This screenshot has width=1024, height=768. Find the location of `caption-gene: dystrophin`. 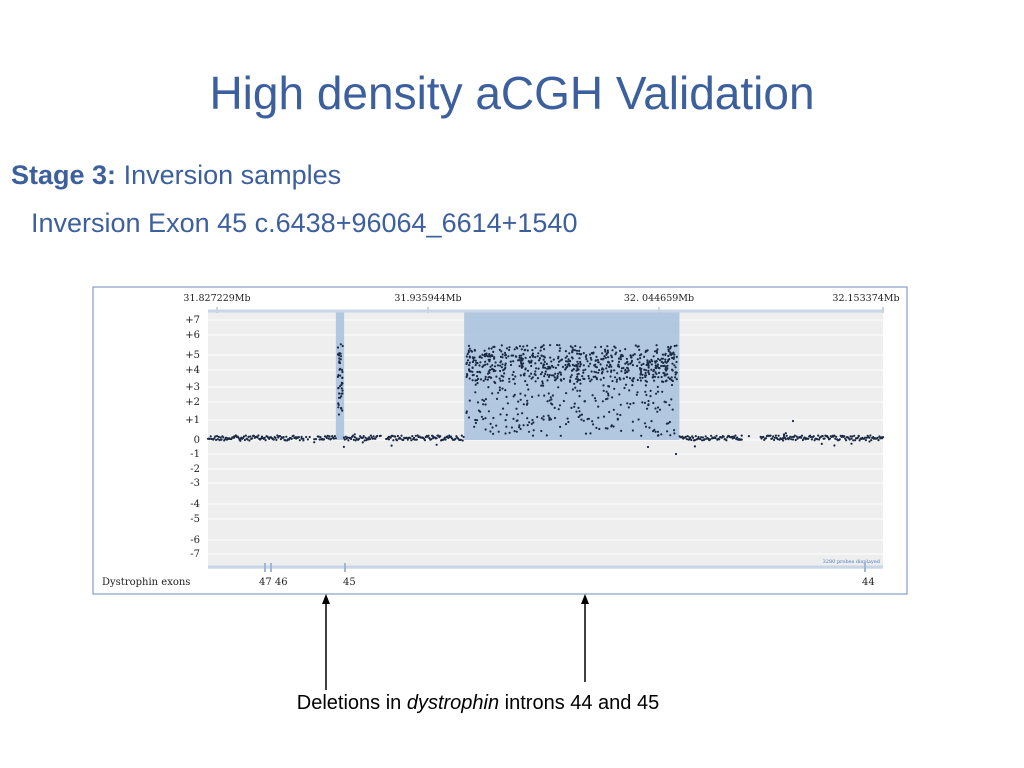

caption-gene: dystrophin is located at coordinates (453, 703).